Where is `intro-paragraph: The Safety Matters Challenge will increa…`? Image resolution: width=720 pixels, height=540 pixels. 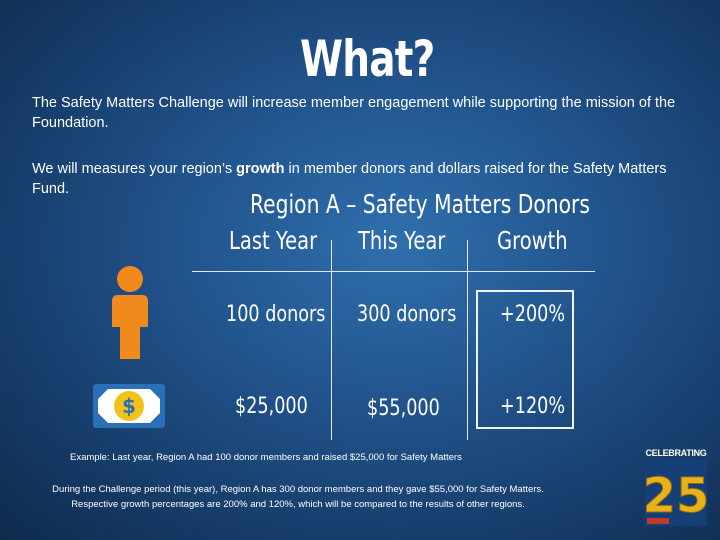 intro-paragraph: The Safety Matters Challenge will increa… is located at coordinates (354, 113).